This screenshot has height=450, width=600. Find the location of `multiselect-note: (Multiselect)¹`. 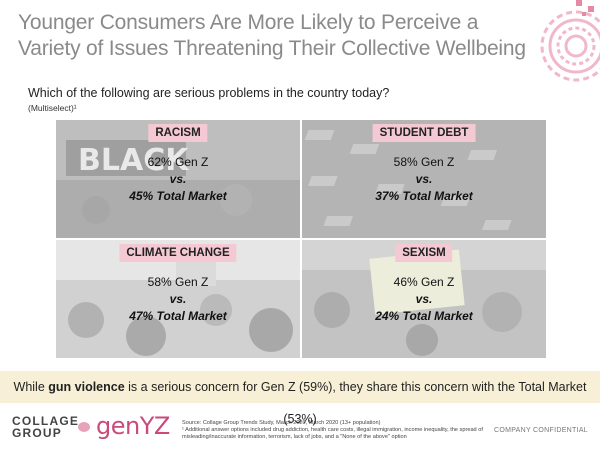

multiselect-note: (Multiselect)¹ is located at coordinates (52, 108).